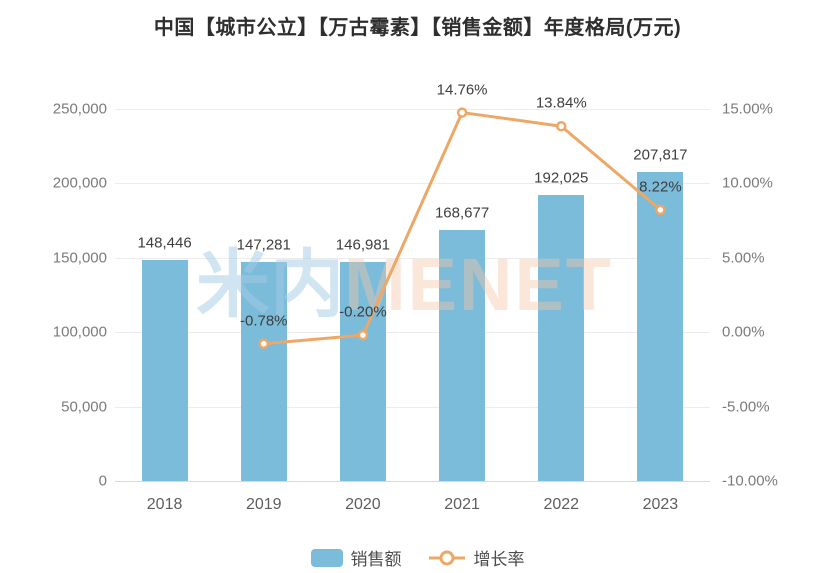 Image resolution: width=835 pixels, height=573 pixels. What do you see at coordinates (164, 243) in the screenshot?
I see `bar-value-label: 148,446` at bounding box center [164, 243].